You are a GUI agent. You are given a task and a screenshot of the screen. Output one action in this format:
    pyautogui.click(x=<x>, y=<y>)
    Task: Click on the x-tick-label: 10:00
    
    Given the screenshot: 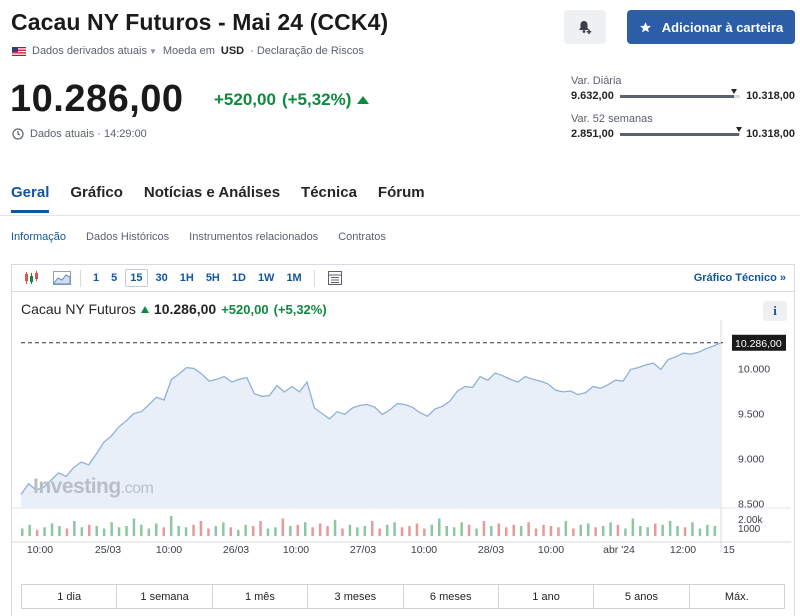 What is the action you would take?
    pyautogui.click(x=551, y=550)
    